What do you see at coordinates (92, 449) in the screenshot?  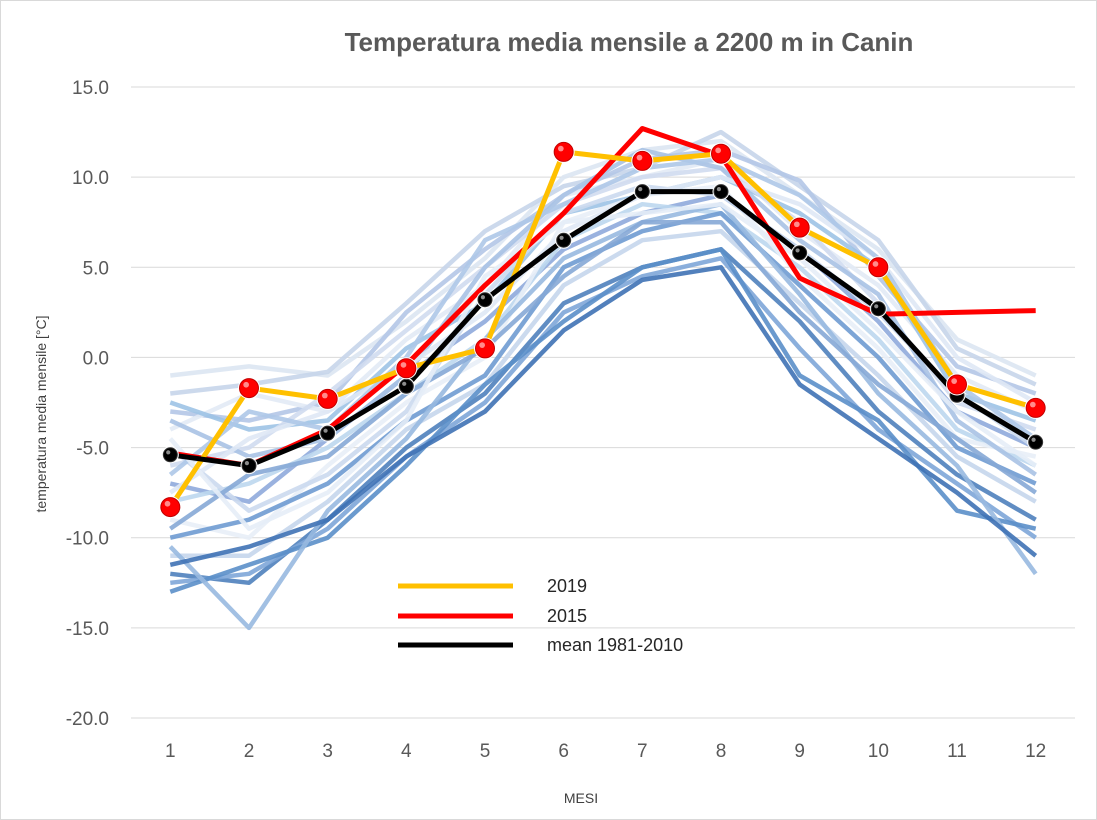 I see `y-tick-label: -5.0` at bounding box center [92, 449].